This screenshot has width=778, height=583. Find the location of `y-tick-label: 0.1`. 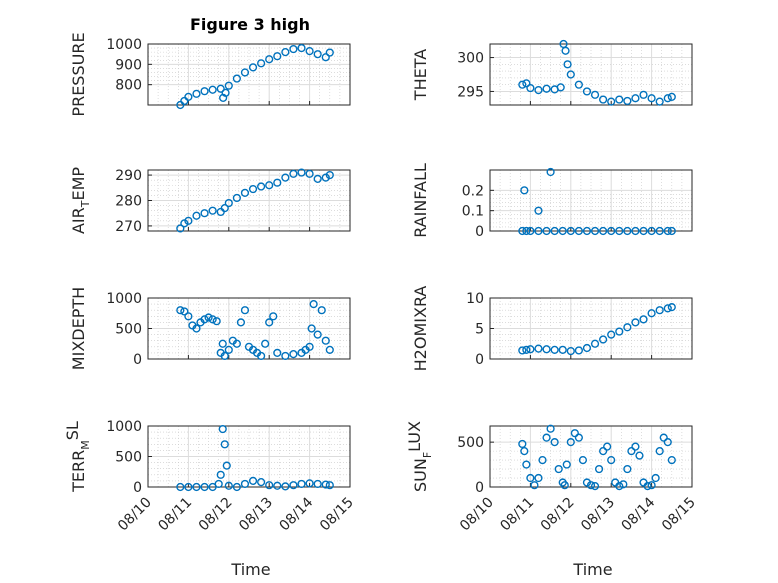

y-tick-label: 0.1 is located at coordinates (473, 212).